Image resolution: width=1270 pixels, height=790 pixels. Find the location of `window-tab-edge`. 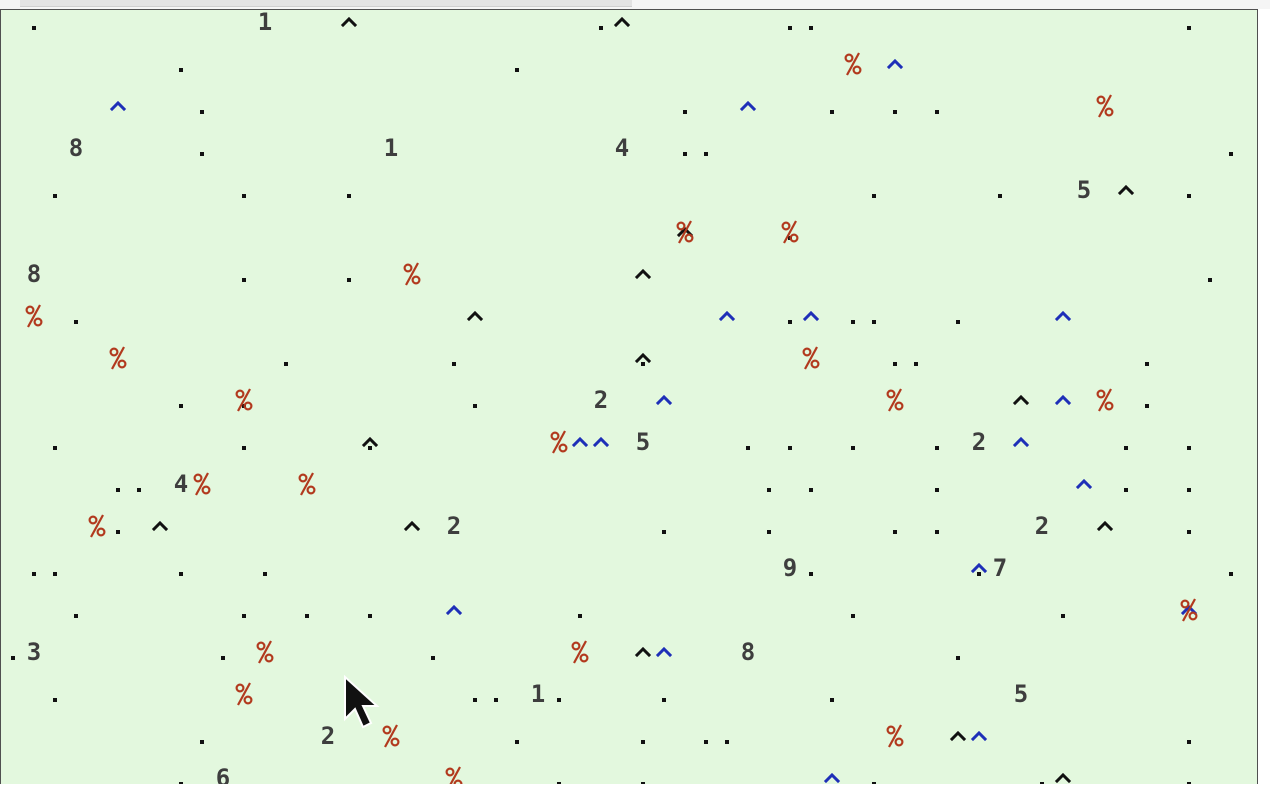

window-tab-edge is located at coordinates (326, 3).